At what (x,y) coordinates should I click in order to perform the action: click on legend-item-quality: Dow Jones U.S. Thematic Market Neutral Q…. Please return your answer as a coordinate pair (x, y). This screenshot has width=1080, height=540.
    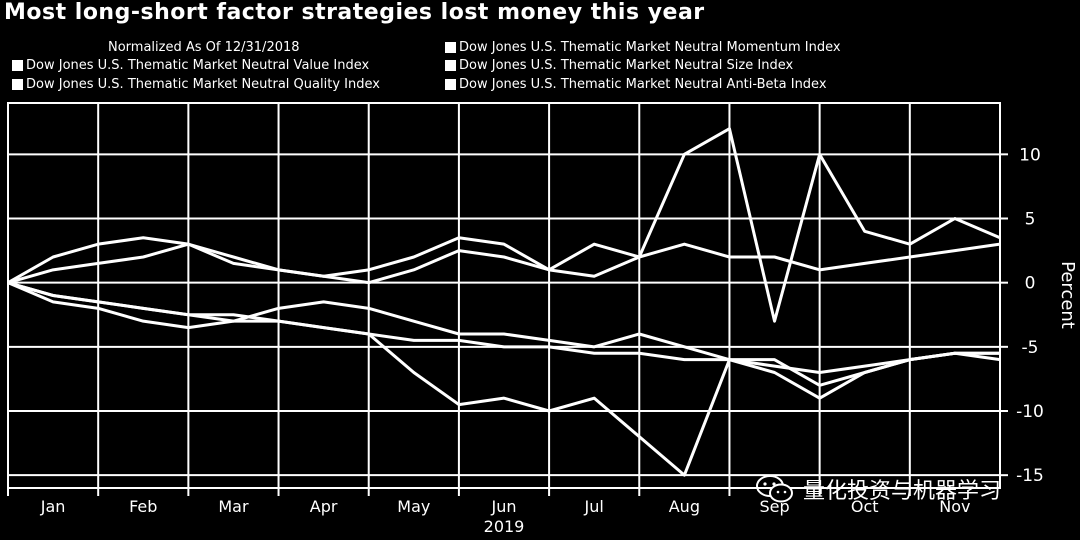
    Looking at the image, I should click on (196, 84).